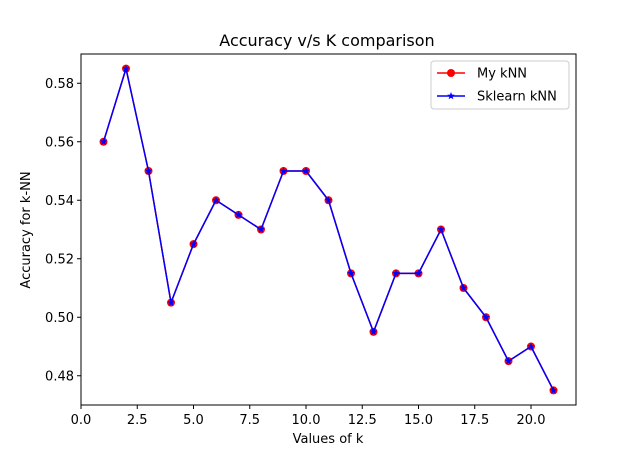 The image size is (640, 454). I want to click on legend: My kNN Sklearn kNN, so click(500, 85).